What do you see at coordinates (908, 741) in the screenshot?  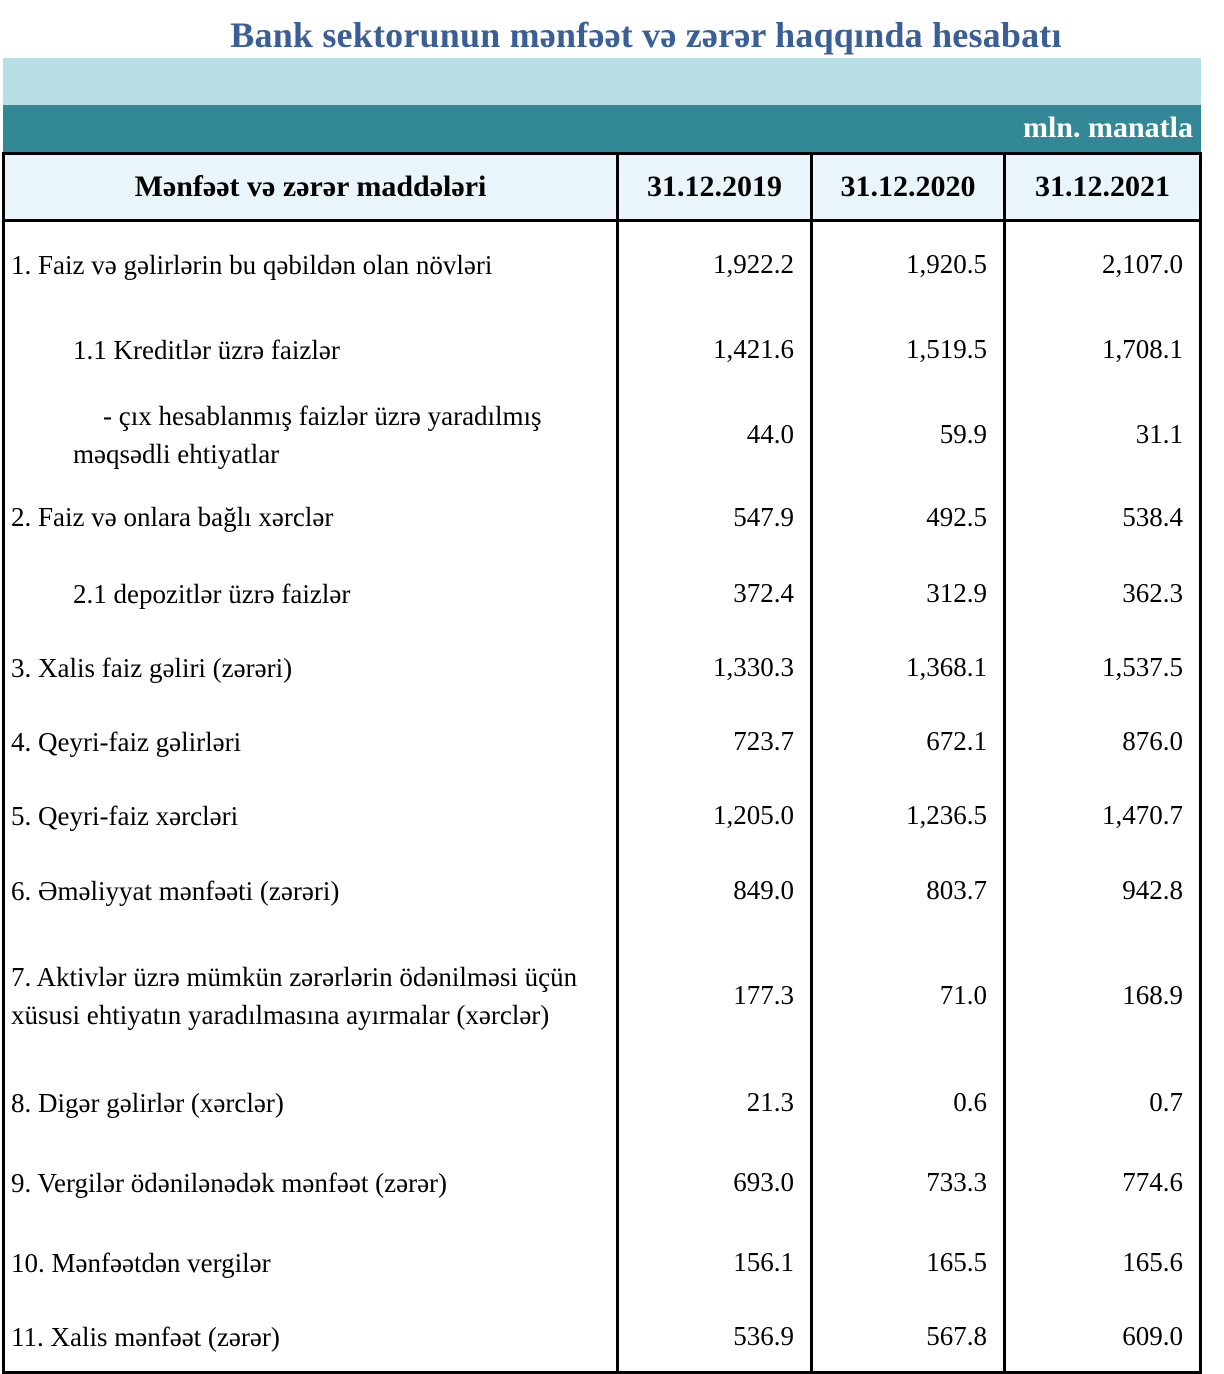 I see `value-cell: 672.1` at bounding box center [908, 741].